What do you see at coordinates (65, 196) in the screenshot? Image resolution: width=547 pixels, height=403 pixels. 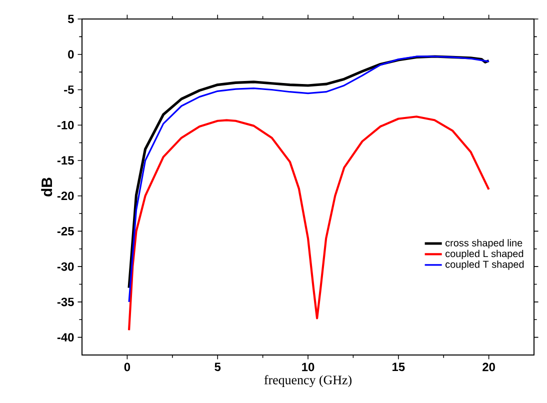 I see `y-tick-label: -20` at bounding box center [65, 196].